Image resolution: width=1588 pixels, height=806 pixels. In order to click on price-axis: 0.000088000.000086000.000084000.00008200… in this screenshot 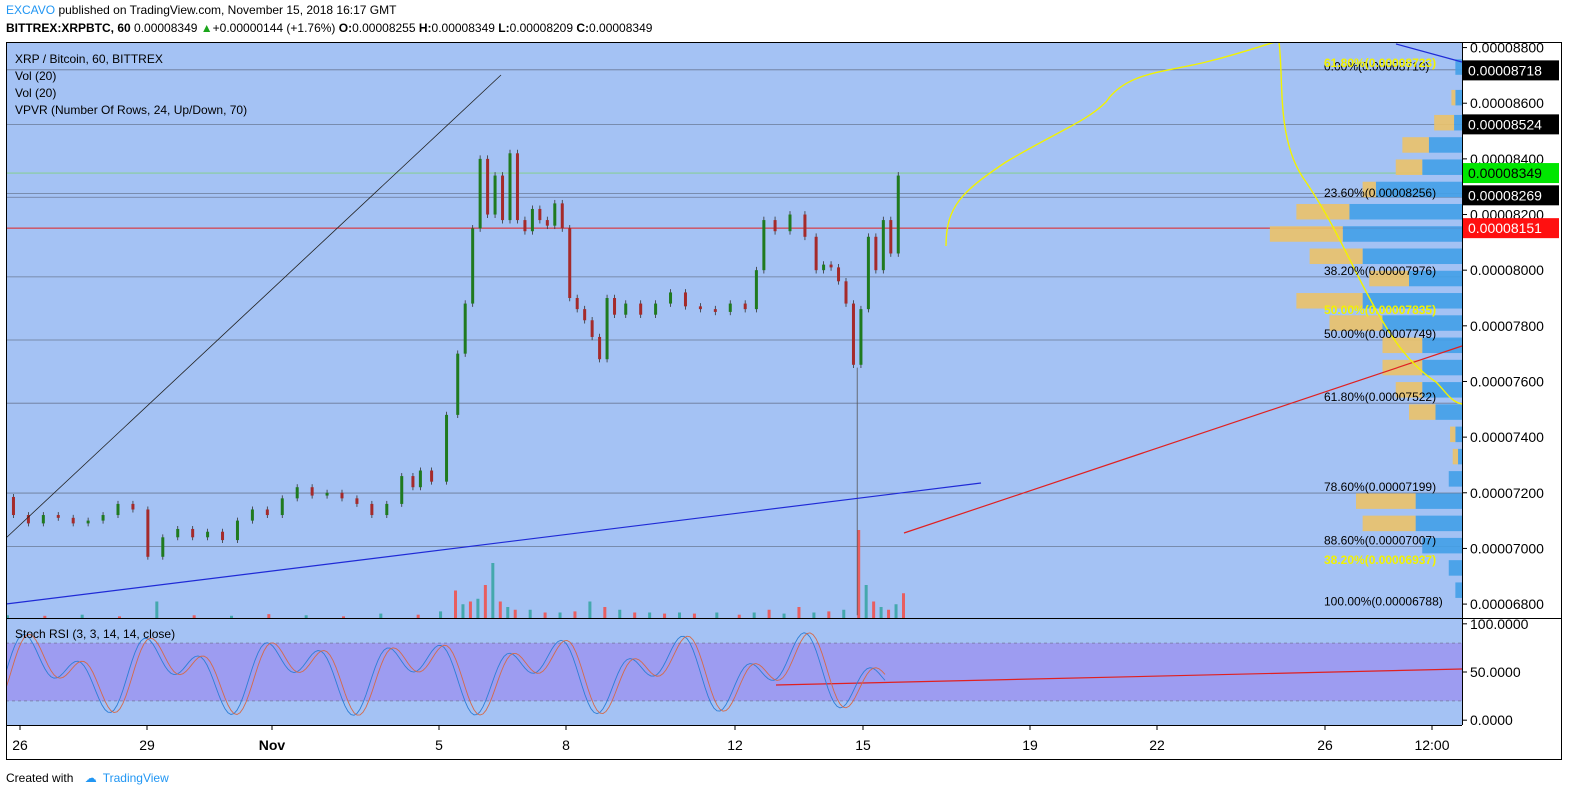, I will do `click(1503, 327)`.